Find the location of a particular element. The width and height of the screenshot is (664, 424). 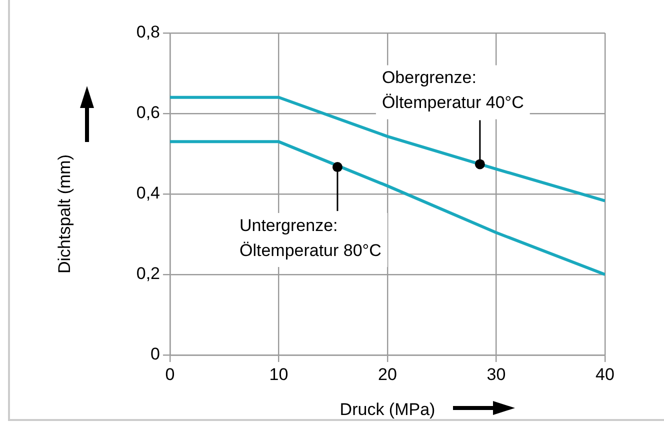

y-axis-title: Dichtspalt (mm) is located at coordinates (64, 214).